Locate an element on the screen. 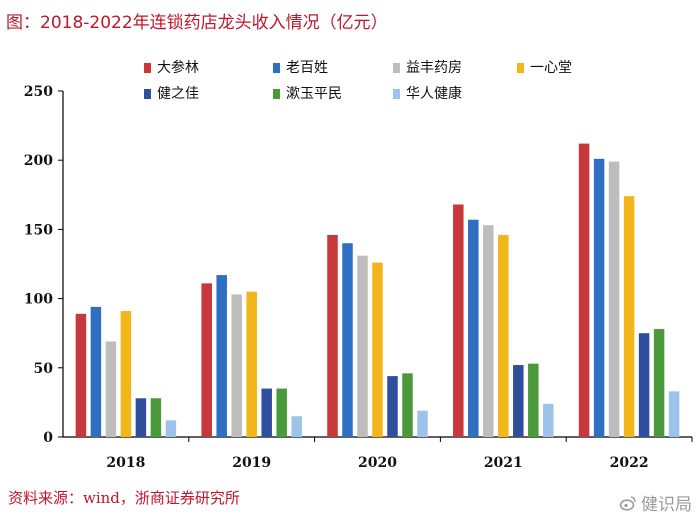 This screenshot has height=522, width=700. x-tick-label: 2021 is located at coordinates (503, 463).